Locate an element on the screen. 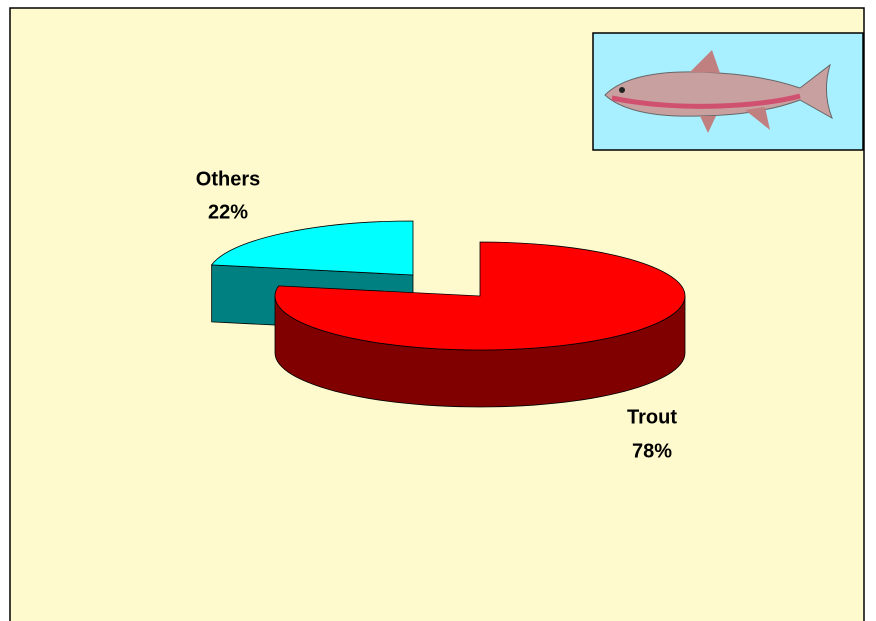 The height and width of the screenshot is (621, 876). fish-stripe is located at coordinates (706, 101).